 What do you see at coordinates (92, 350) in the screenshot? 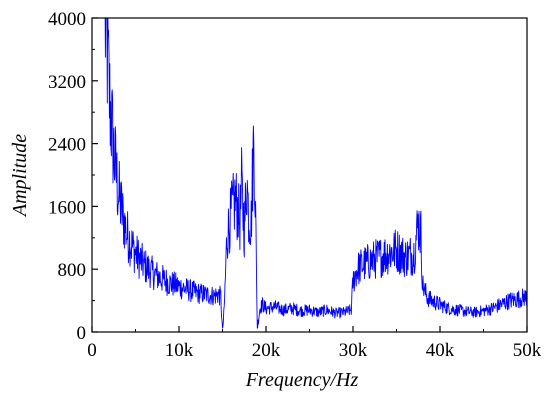
I see `x-tick-label: 0` at bounding box center [92, 350].